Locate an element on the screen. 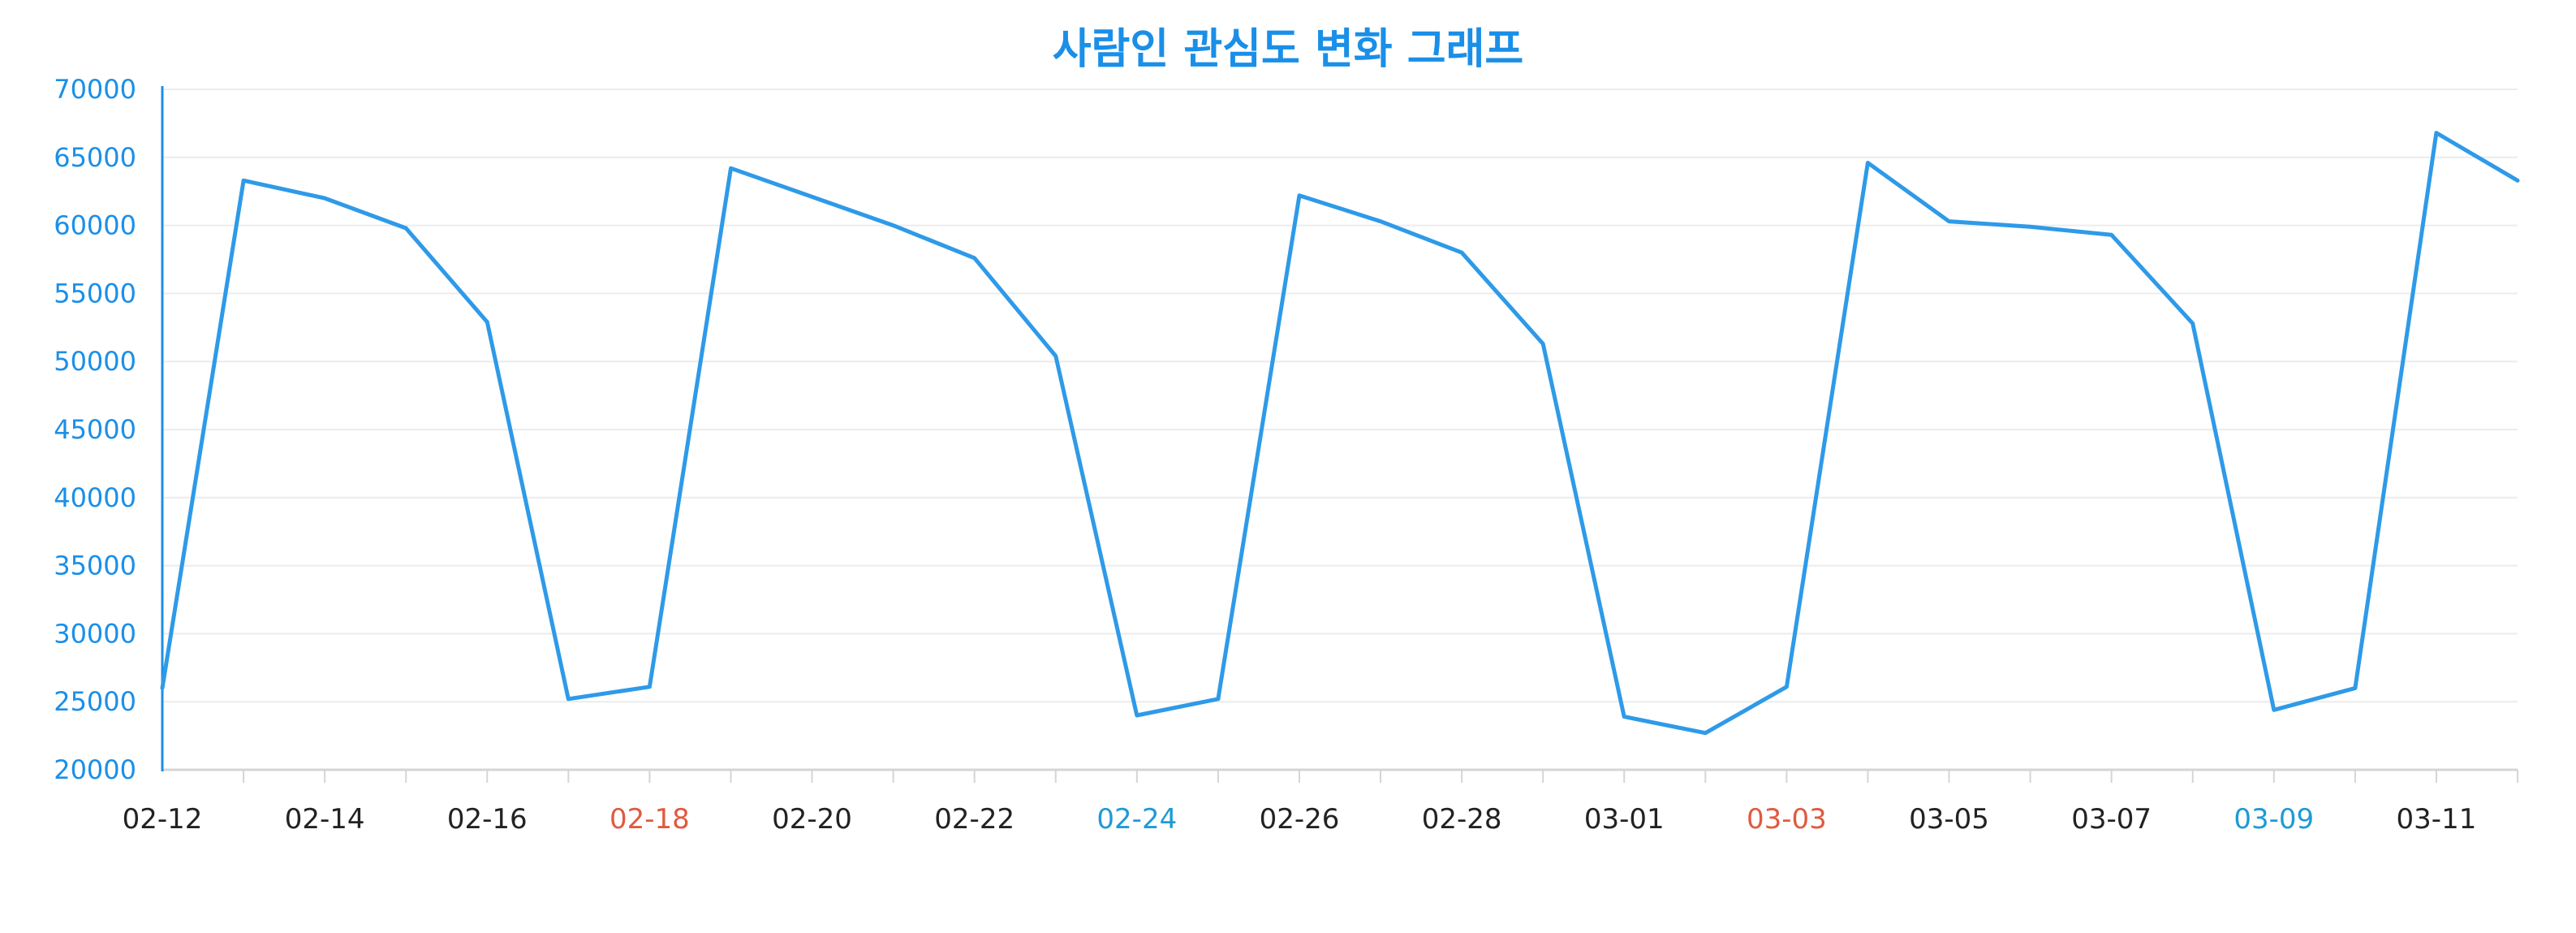 This screenshot has width=2576, height=933. y-tick-label: 20000 is located at coordinates (95, 769).